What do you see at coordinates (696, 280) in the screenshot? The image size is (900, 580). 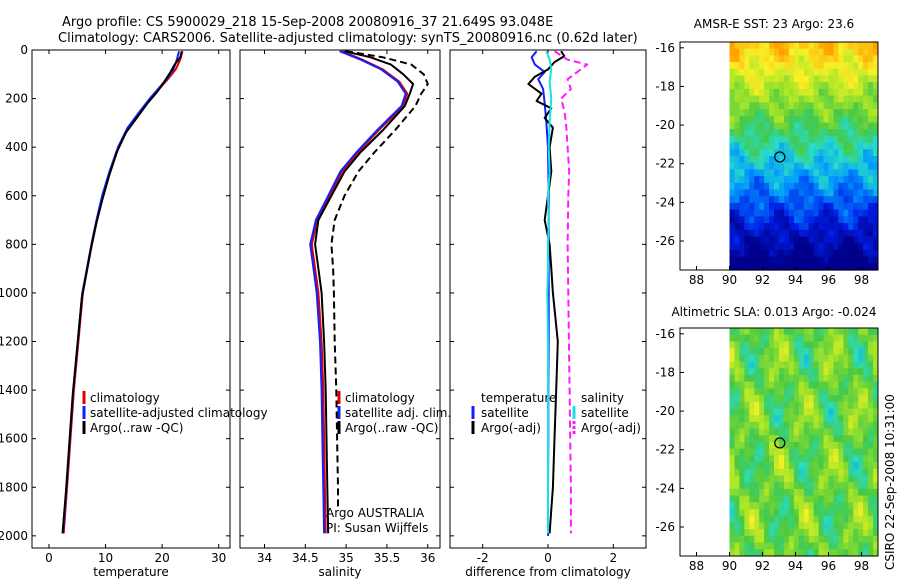 I see `map-xtick-label: 88` at bounding box center [696, 280].